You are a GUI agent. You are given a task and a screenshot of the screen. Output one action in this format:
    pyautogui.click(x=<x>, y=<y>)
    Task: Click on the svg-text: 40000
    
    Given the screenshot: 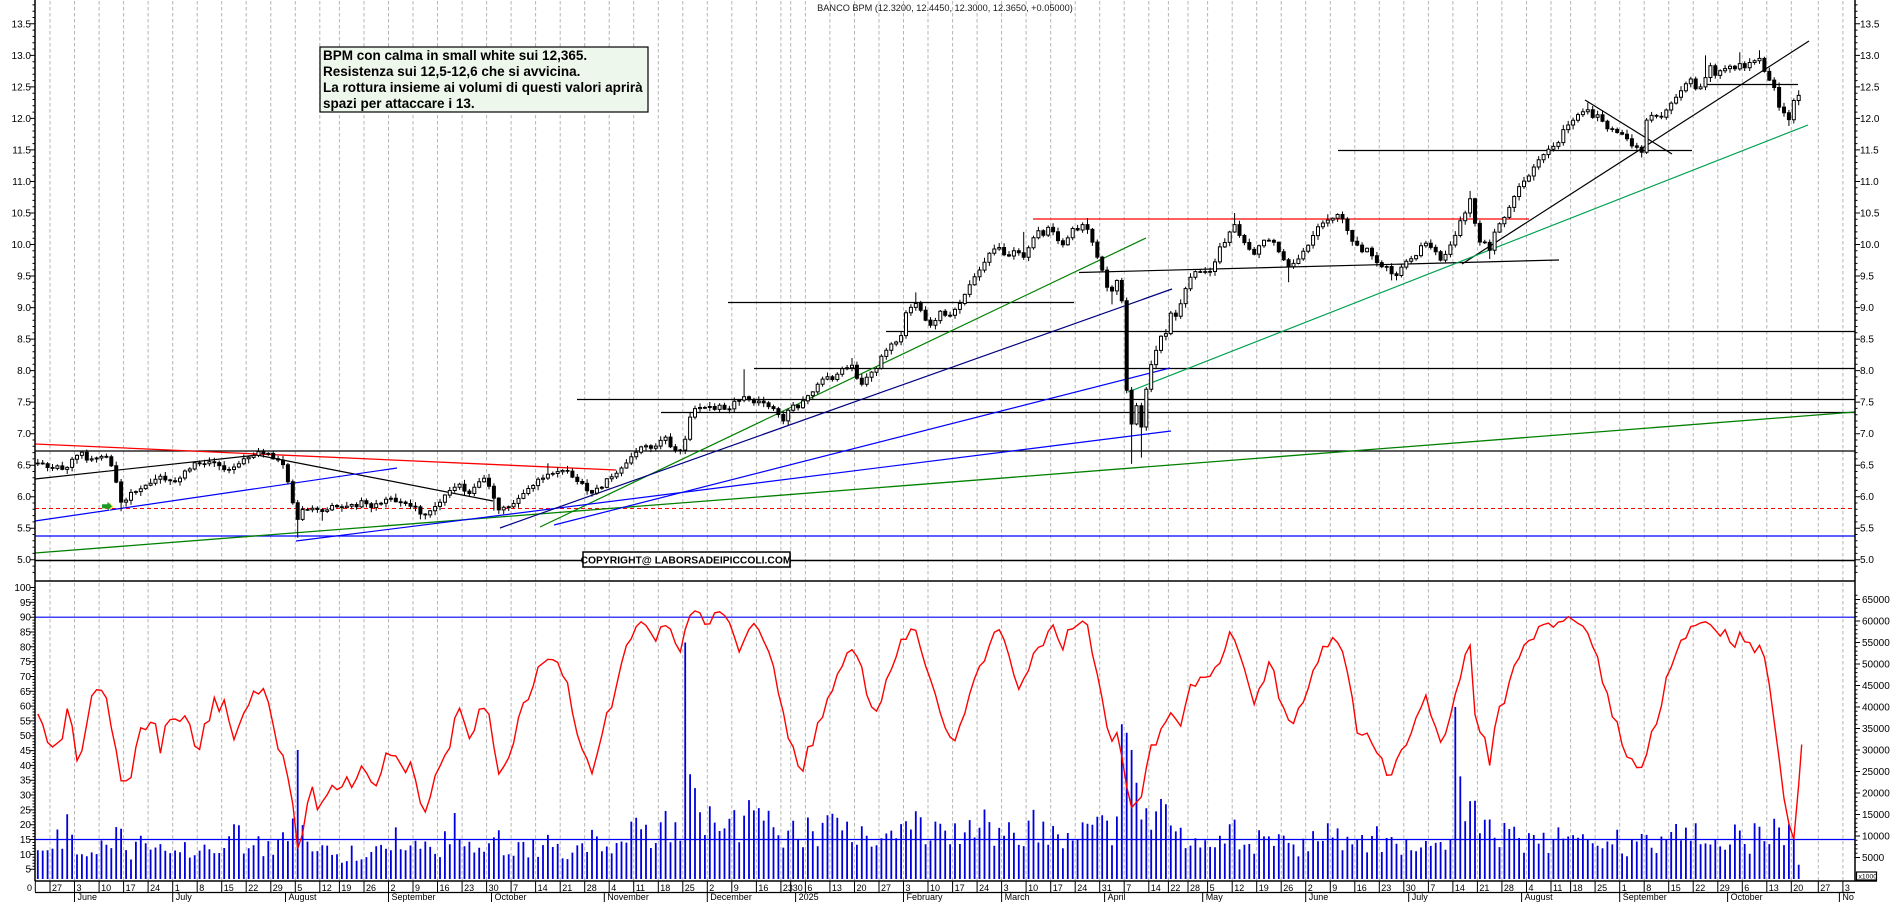 What is the action you would take?
    pyautogui.click(x=1876, y=708)
    